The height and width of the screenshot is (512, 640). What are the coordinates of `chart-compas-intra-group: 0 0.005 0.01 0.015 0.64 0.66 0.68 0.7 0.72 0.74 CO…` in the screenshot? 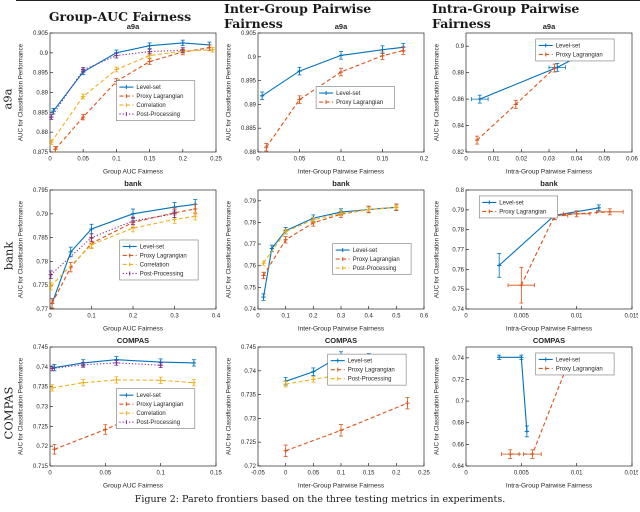 It's located at (536, 412).